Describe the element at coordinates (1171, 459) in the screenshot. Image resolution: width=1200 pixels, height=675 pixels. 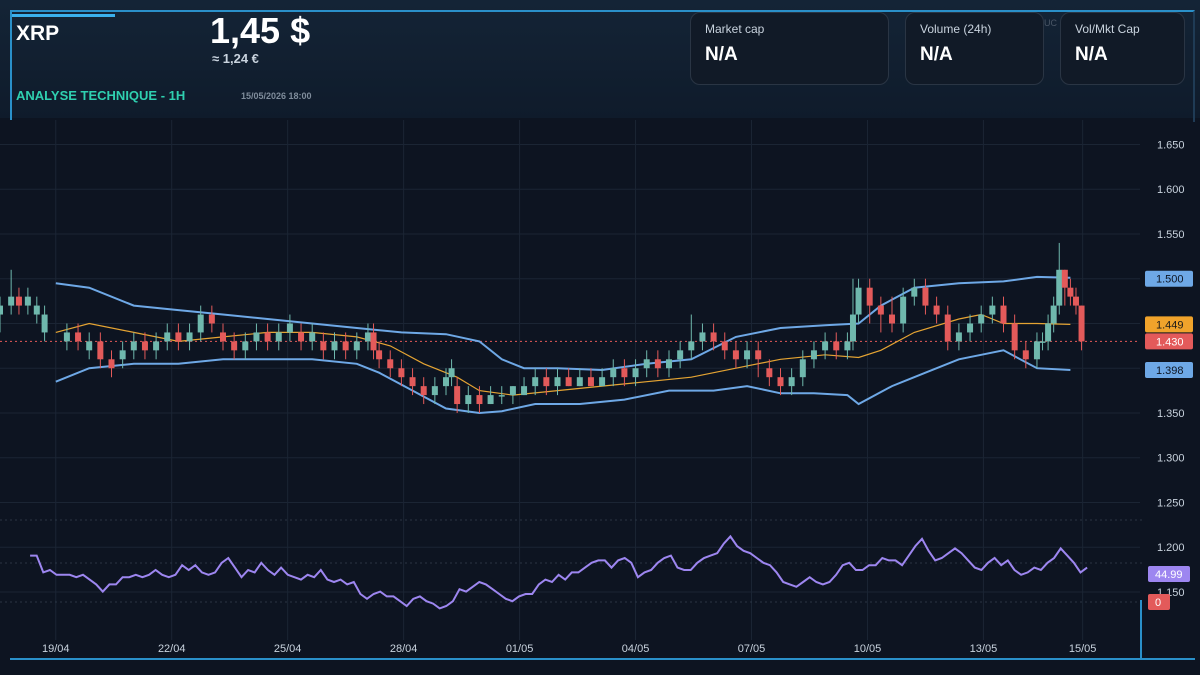
I see `y-tick-label: 1.300` at that location.